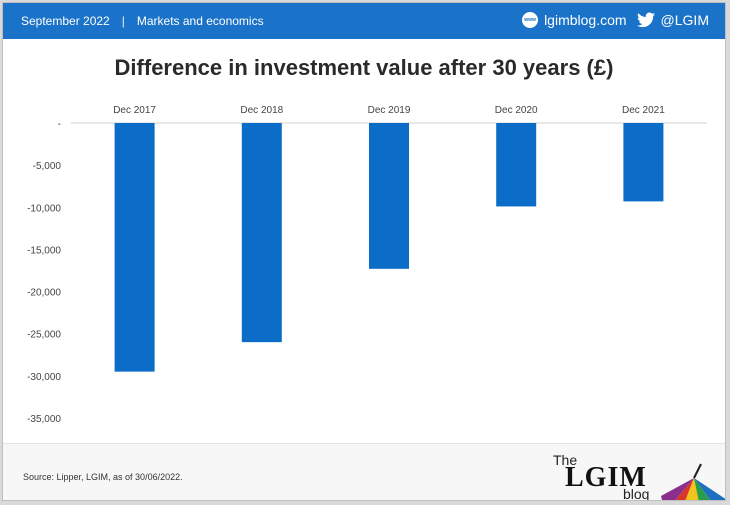 The width and height of the screenshot is (730, 505). I want to click on logo-blog: blog, so click(636, 493).